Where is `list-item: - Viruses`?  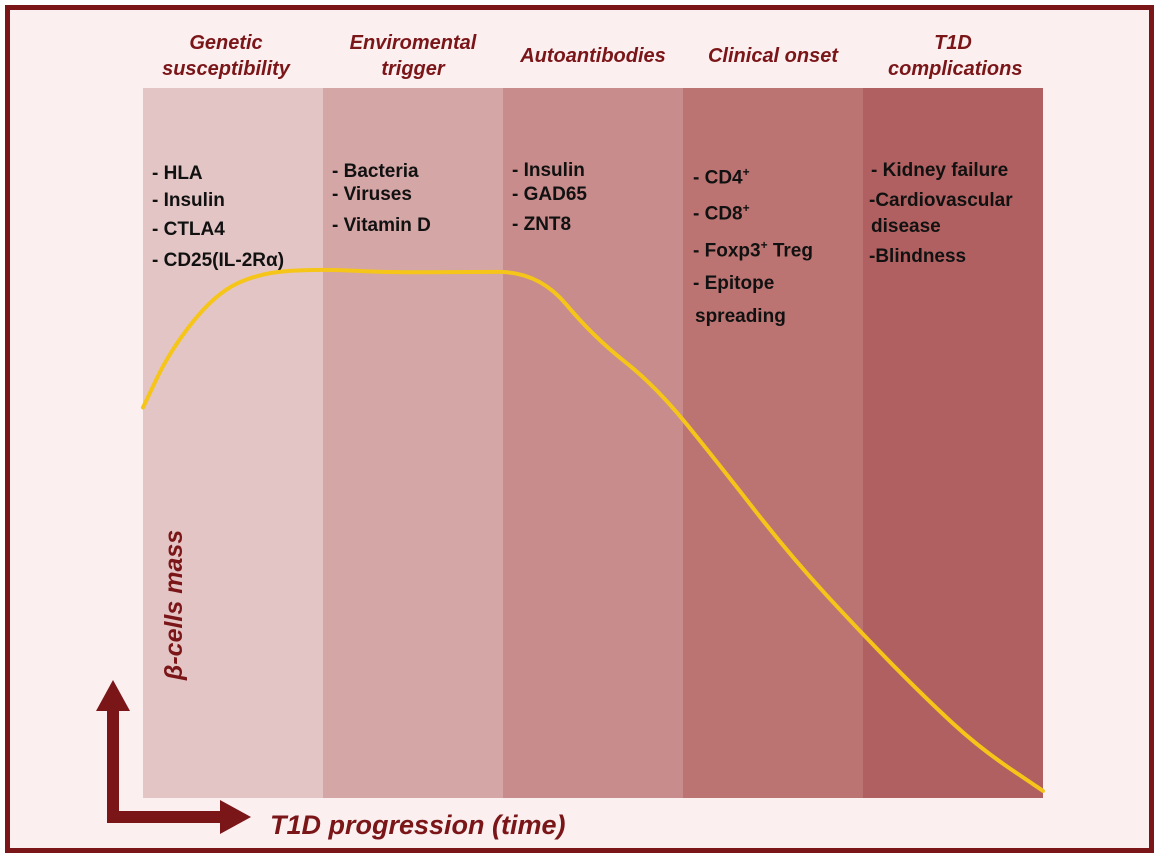
list-item: - Viruses is located at coordinates (372, 194).